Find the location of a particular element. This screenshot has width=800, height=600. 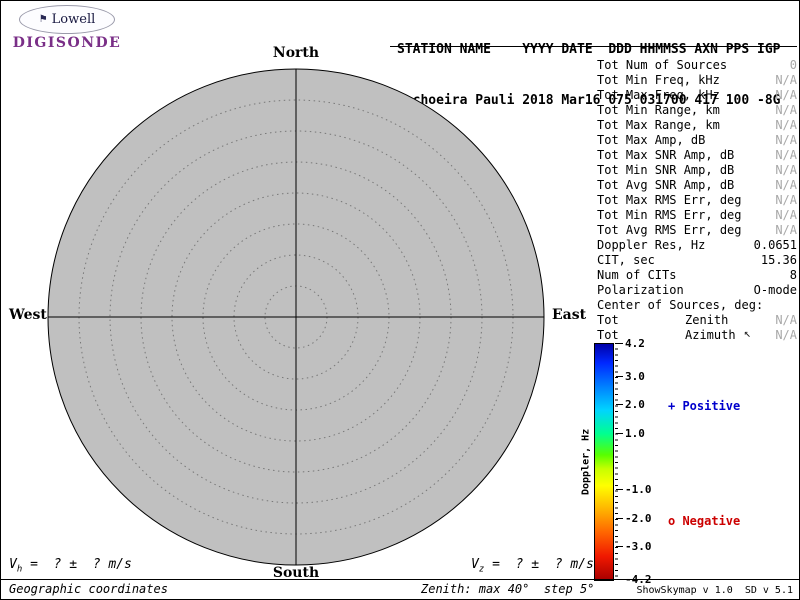

stat-row: Tot Zenith N/A is located at coordinates (697, 320).